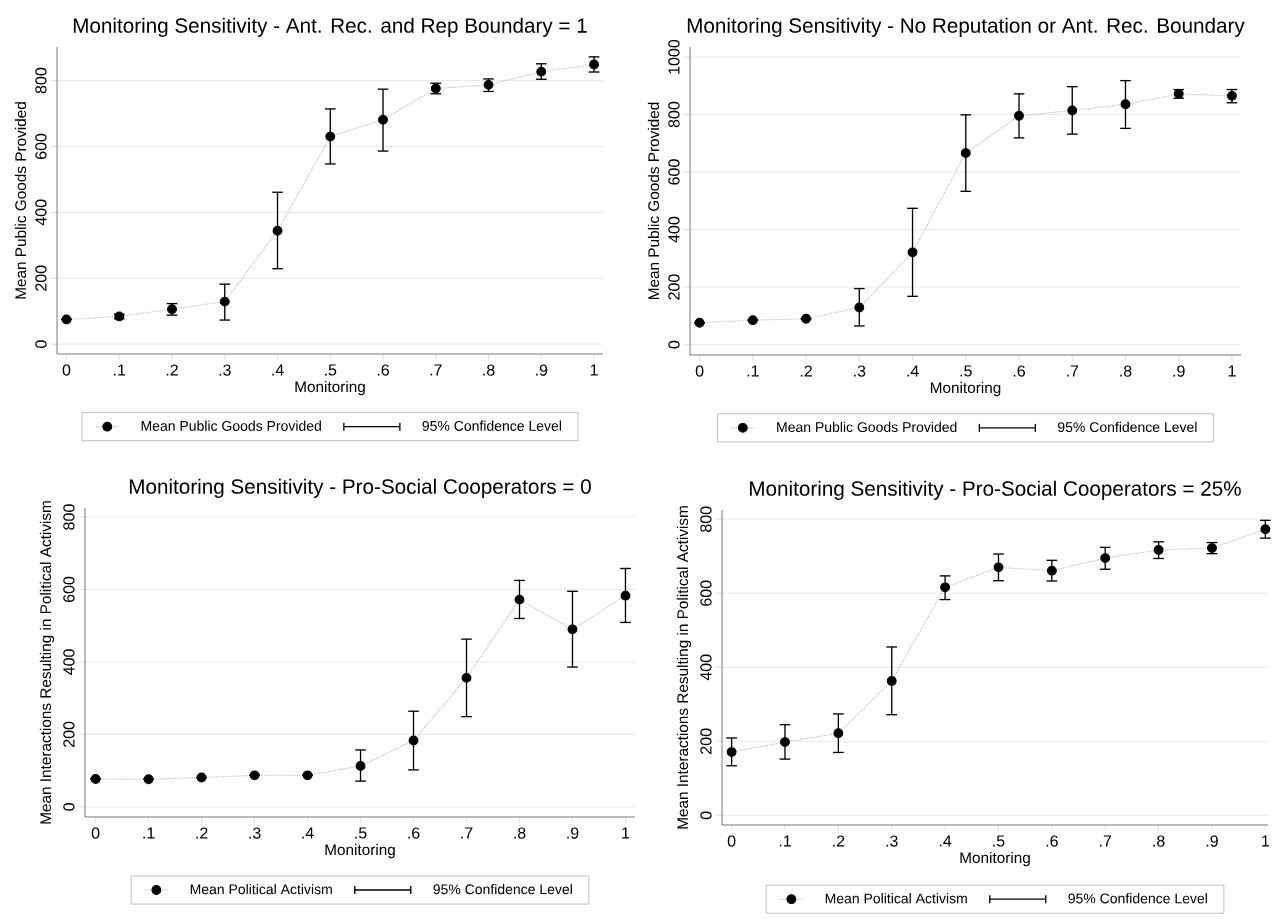  I want to click on y-axis-title: Mean Interactions Resulting in Political Activism, so click(684, 667).